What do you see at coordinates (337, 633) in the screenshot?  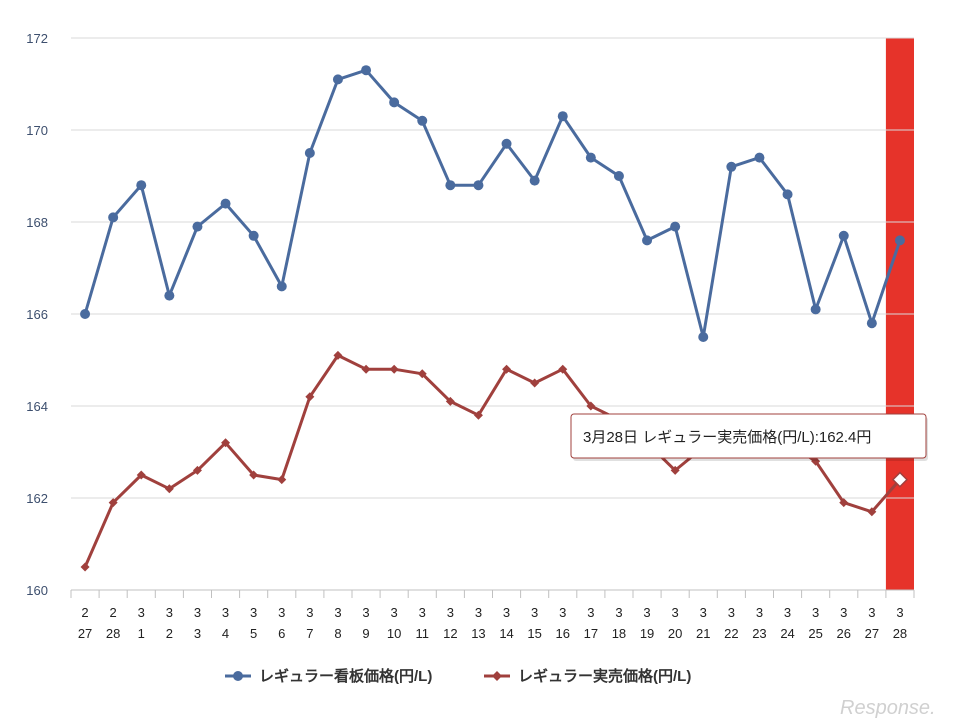 I see `x-tick-label-day: 8` at bounding box center [337, 633].